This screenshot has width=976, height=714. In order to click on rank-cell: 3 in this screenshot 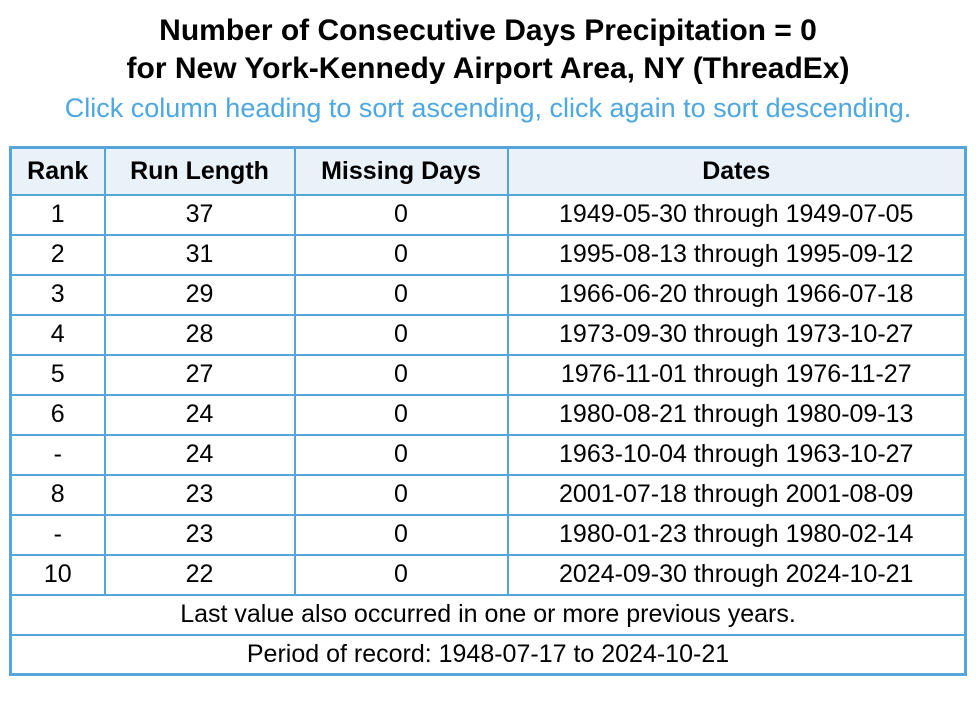, I will do `click(57, 294)`.